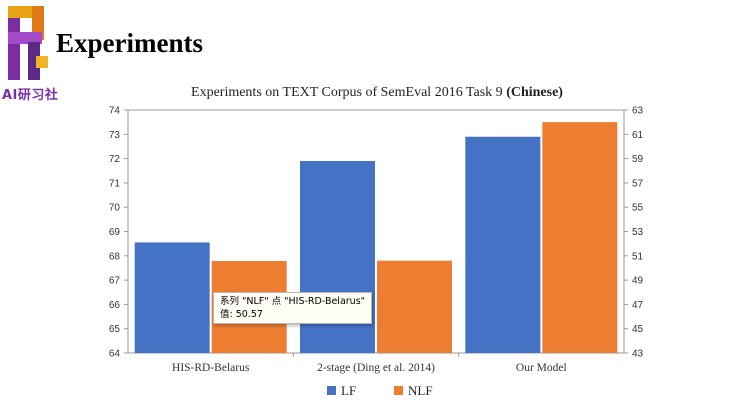 The width and height of the screenshot is (740, 418). Describe the element at coordinates (115, 305) in the screenshot. I see `y-left-tick-label: 66` at that location.